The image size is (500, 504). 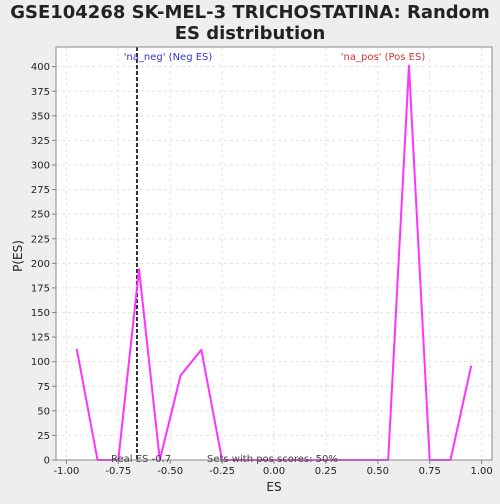 What do you see at coordinates (40, 166) in the screenshot?
I see `y-tick-label: 300` at bounding box center [40, 166].